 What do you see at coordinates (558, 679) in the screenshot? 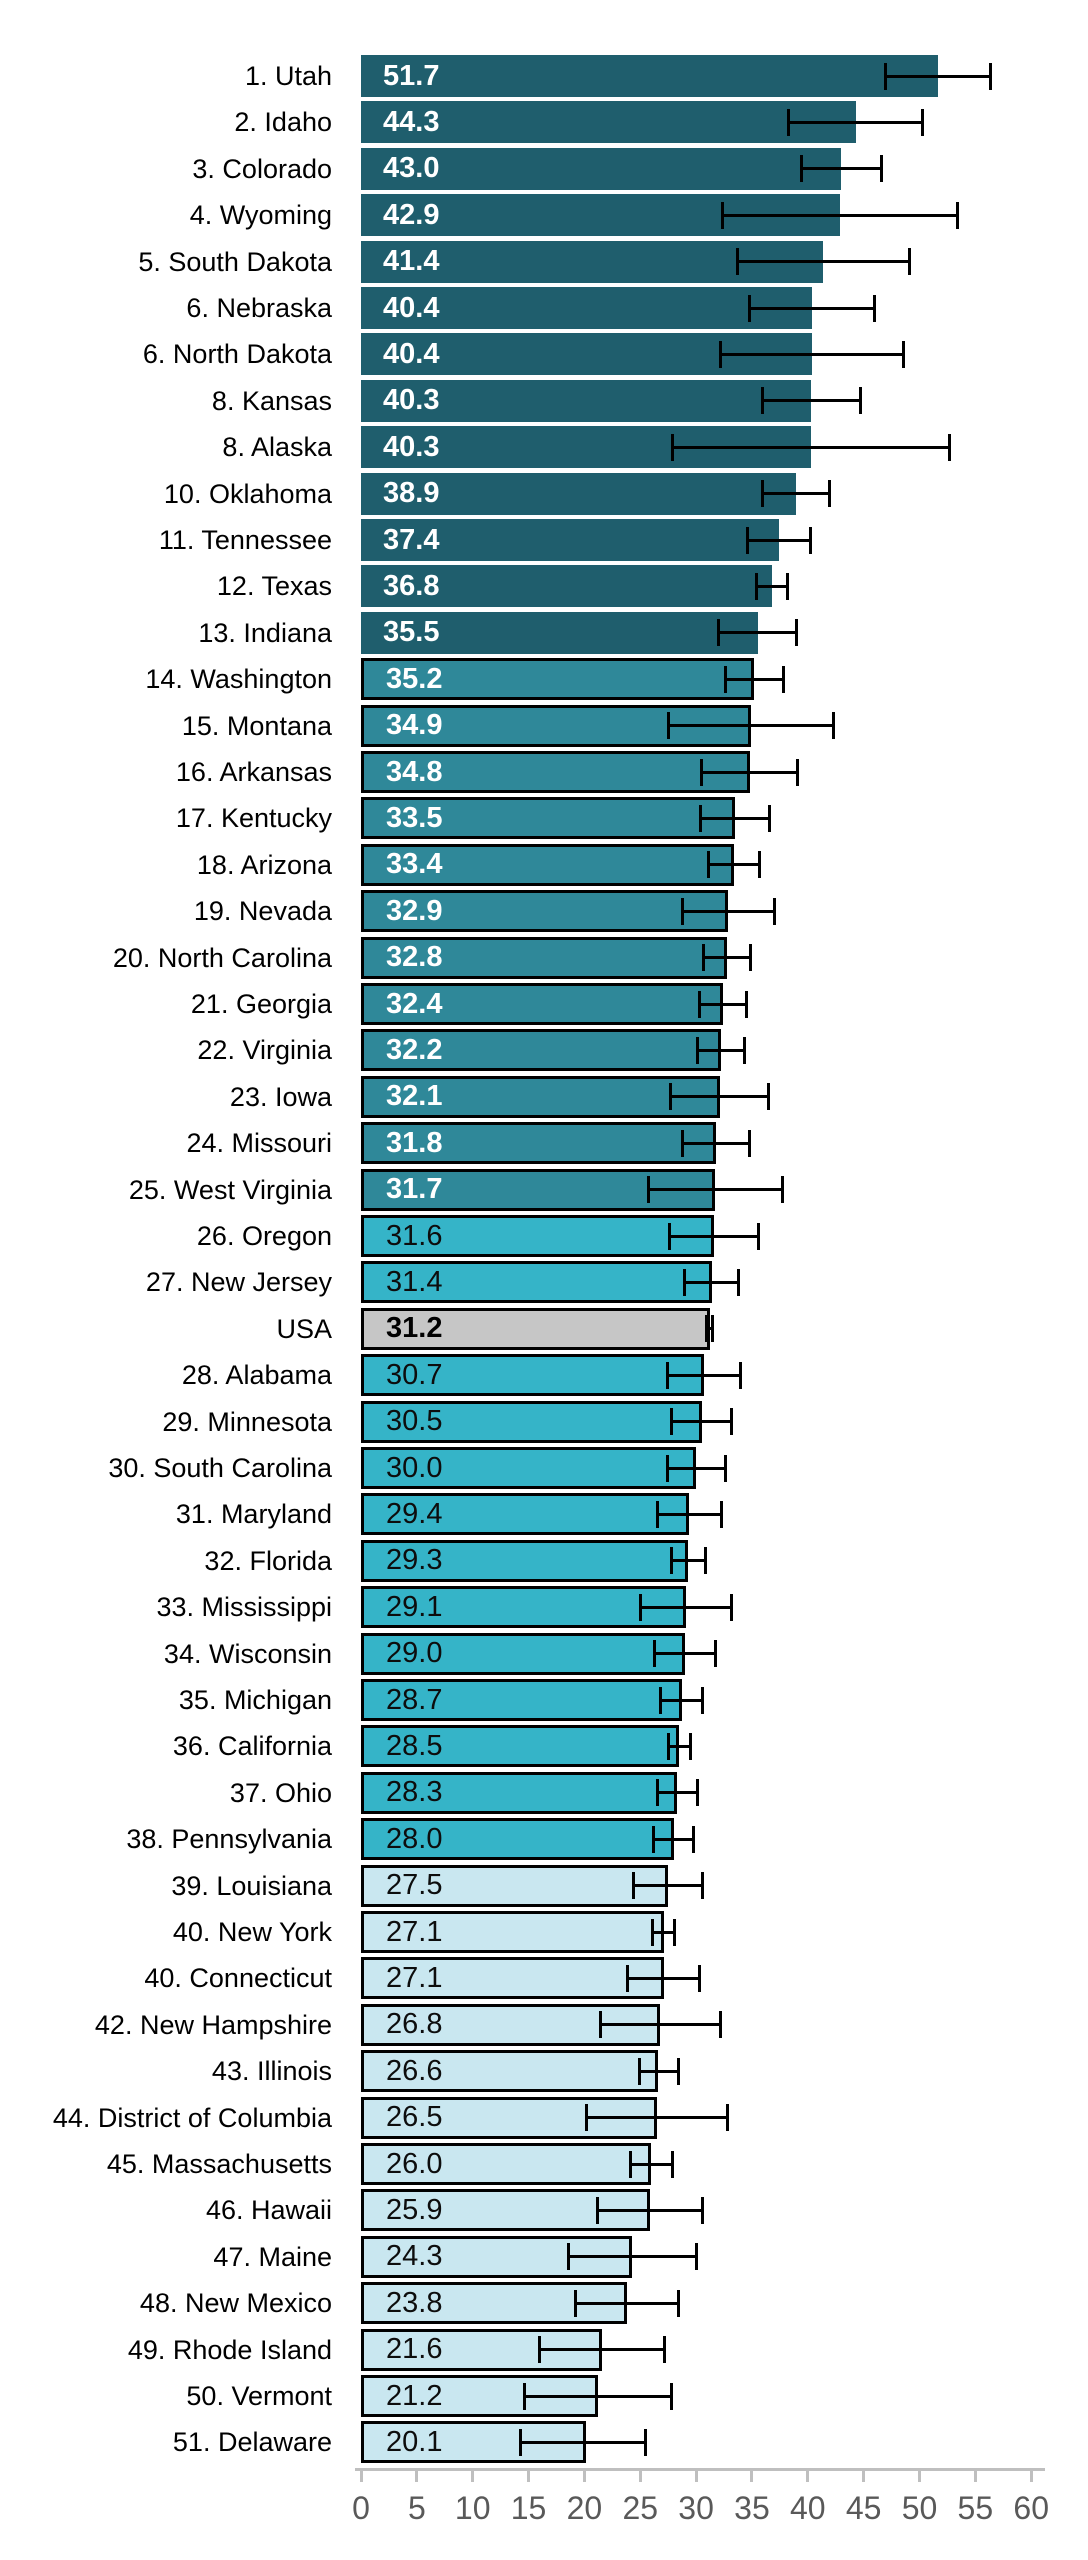
I see `bar: 35.2` at bounding box center [558, 679].